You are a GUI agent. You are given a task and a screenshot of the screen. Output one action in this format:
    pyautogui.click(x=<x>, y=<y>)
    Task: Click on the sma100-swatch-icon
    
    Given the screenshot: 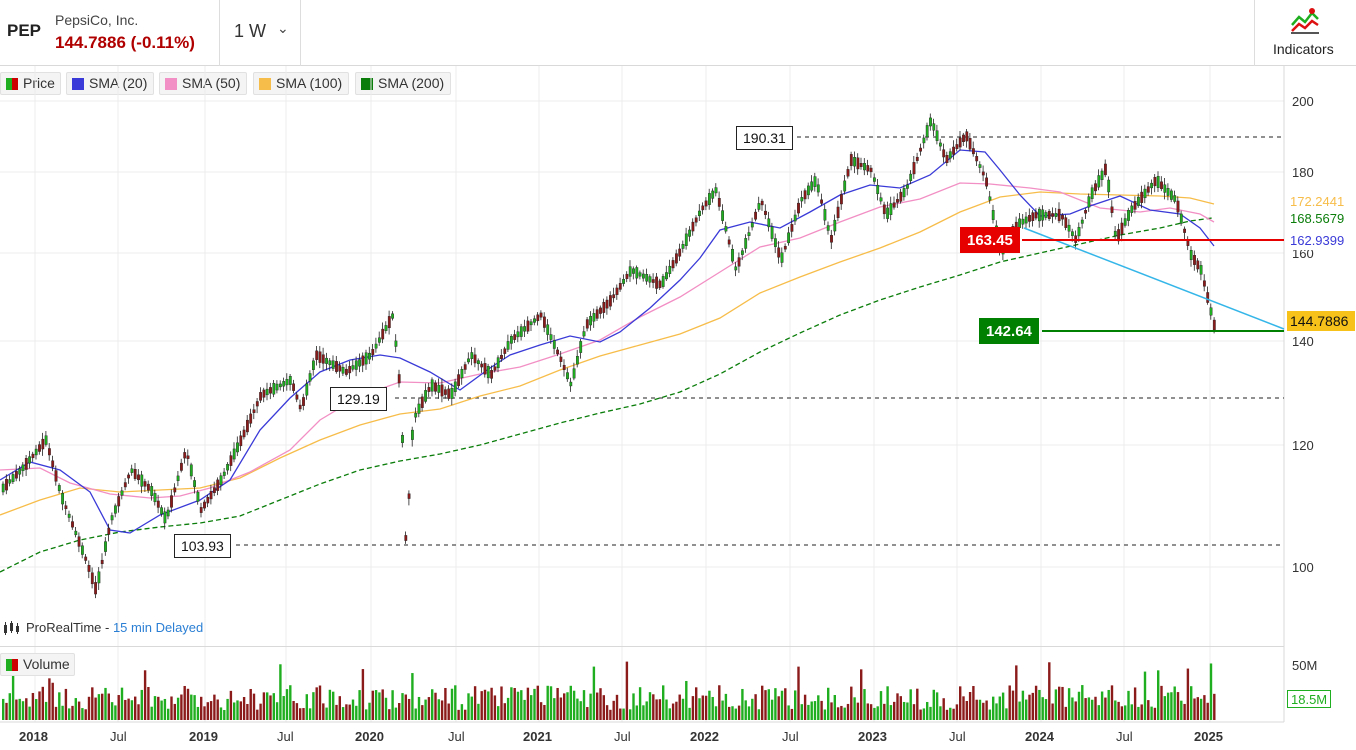 What is the action you would take?
    pyautogui.click(x=265, y=84)
    